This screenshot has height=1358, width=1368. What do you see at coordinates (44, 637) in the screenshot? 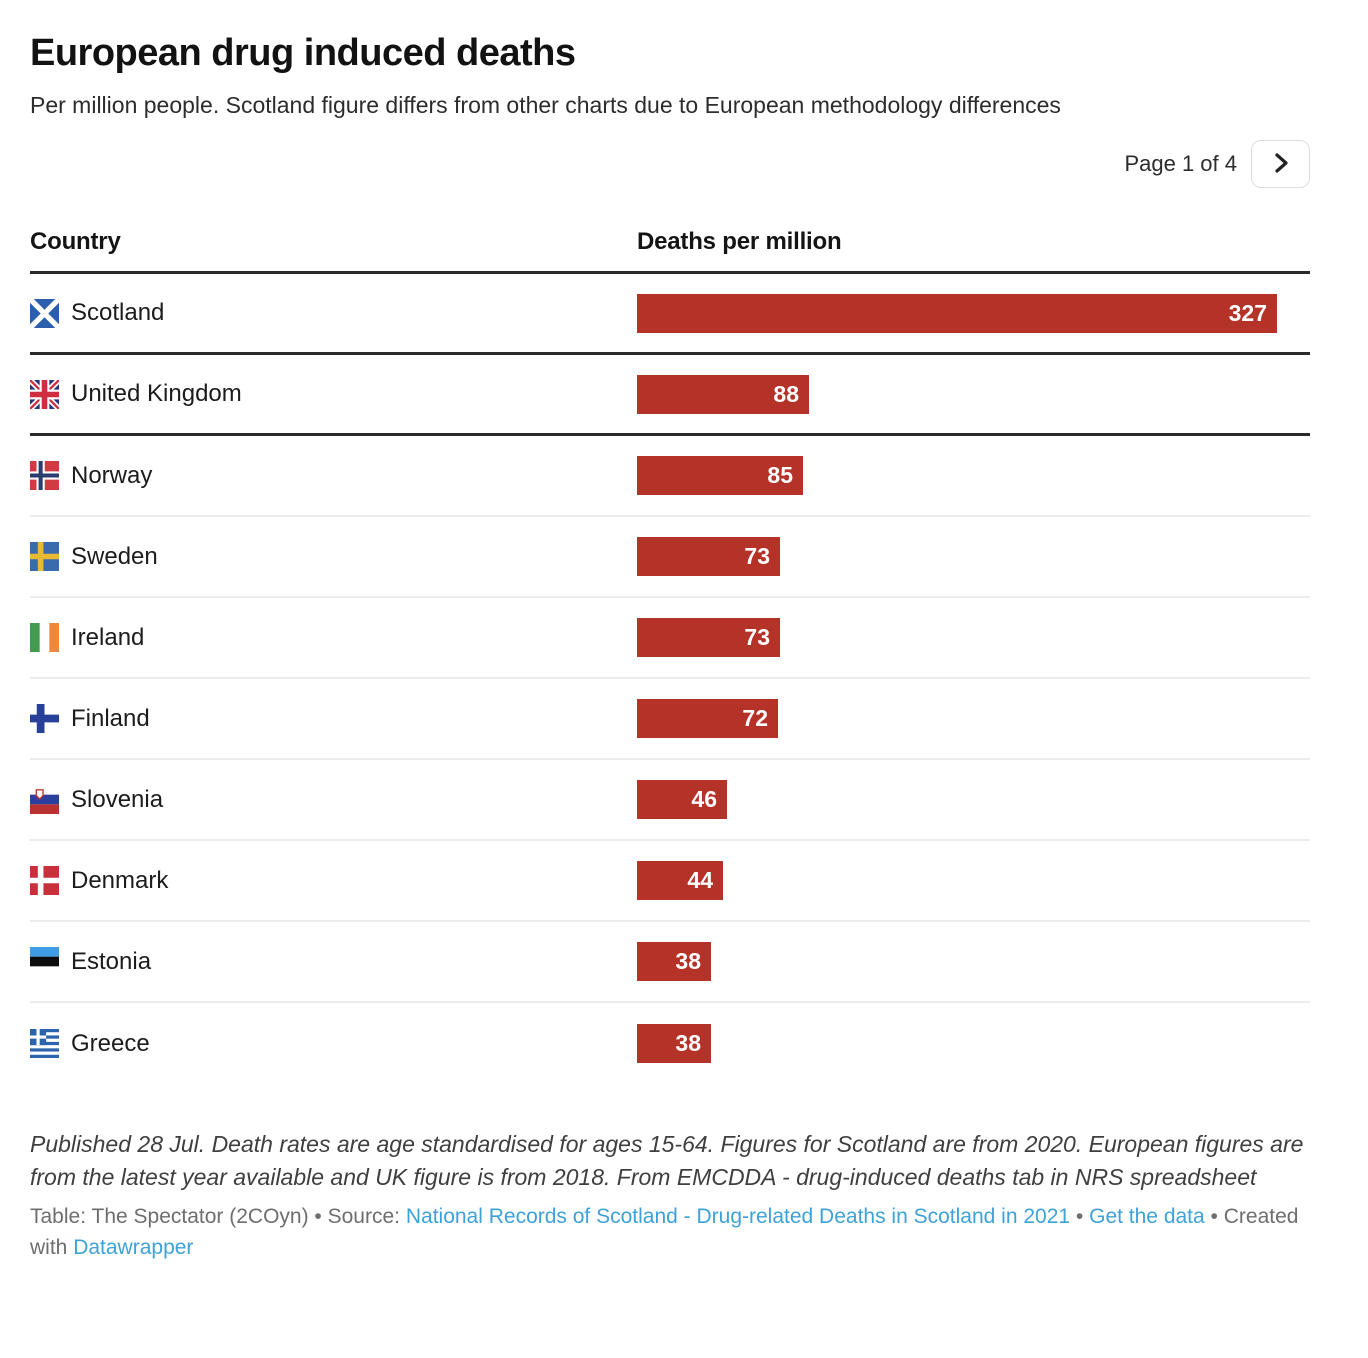
I see `flag-ireland-icon` at bounding box center [44, 637].